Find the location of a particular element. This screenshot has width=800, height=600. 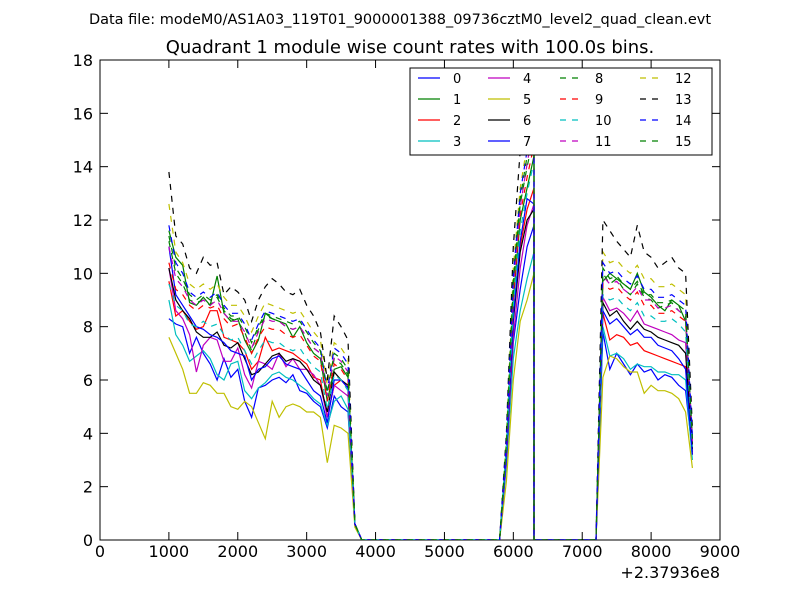

legend-label-11: 11 is located at coordinates (603, 142).